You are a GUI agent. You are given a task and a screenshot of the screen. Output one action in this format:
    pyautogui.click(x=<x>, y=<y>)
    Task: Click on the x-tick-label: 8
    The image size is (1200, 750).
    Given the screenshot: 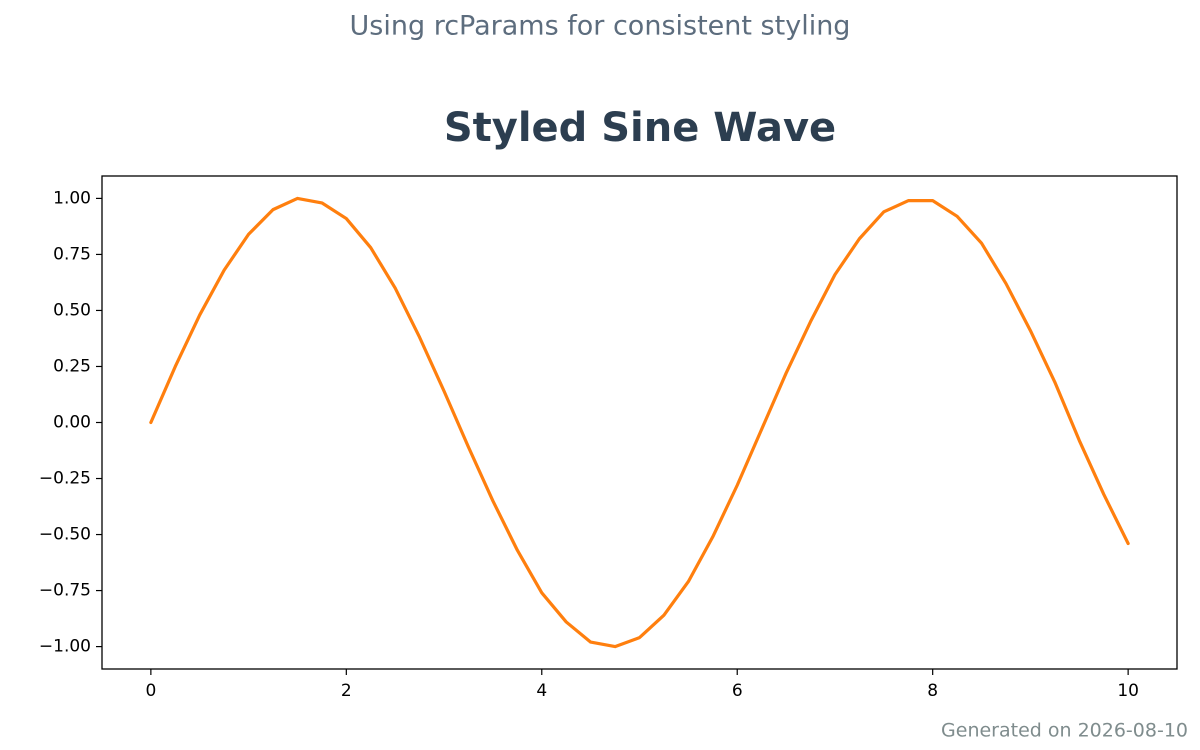 What is the action you would take?
    pyautogui.click(x=932, y=691)
    